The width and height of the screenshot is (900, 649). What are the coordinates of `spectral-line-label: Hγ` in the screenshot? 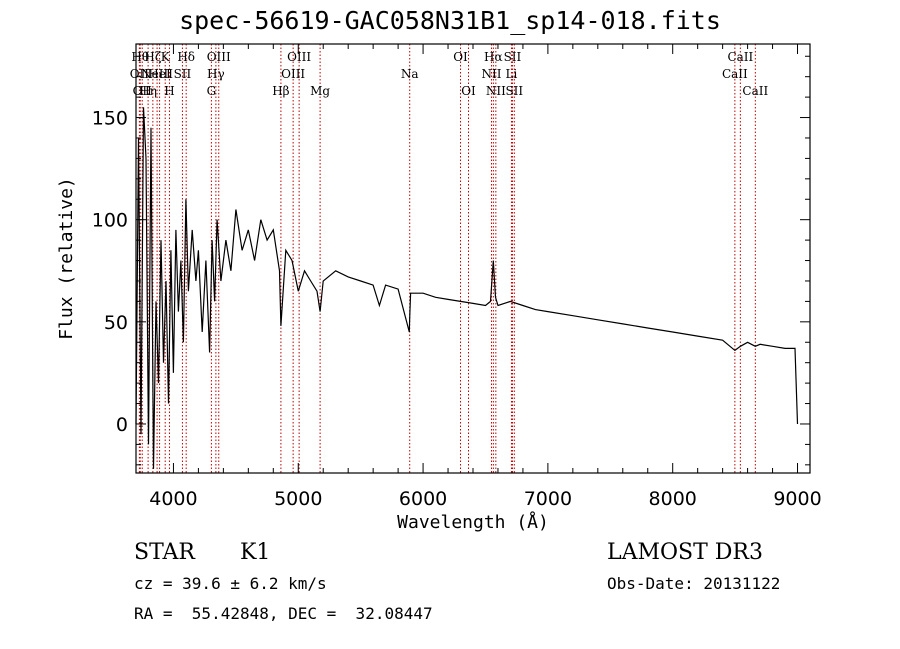 It's located at (216, 74).